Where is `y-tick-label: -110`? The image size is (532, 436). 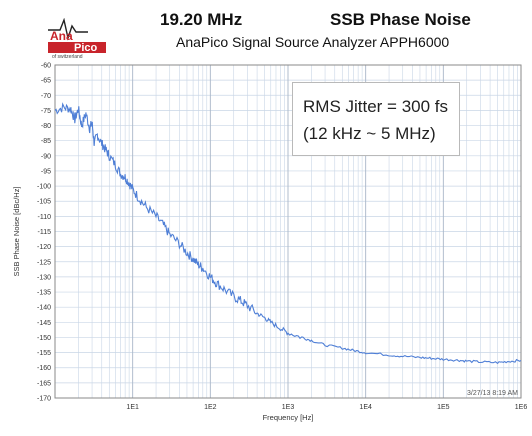
y-tick-label: -110 is located at coordinates (45, 217).